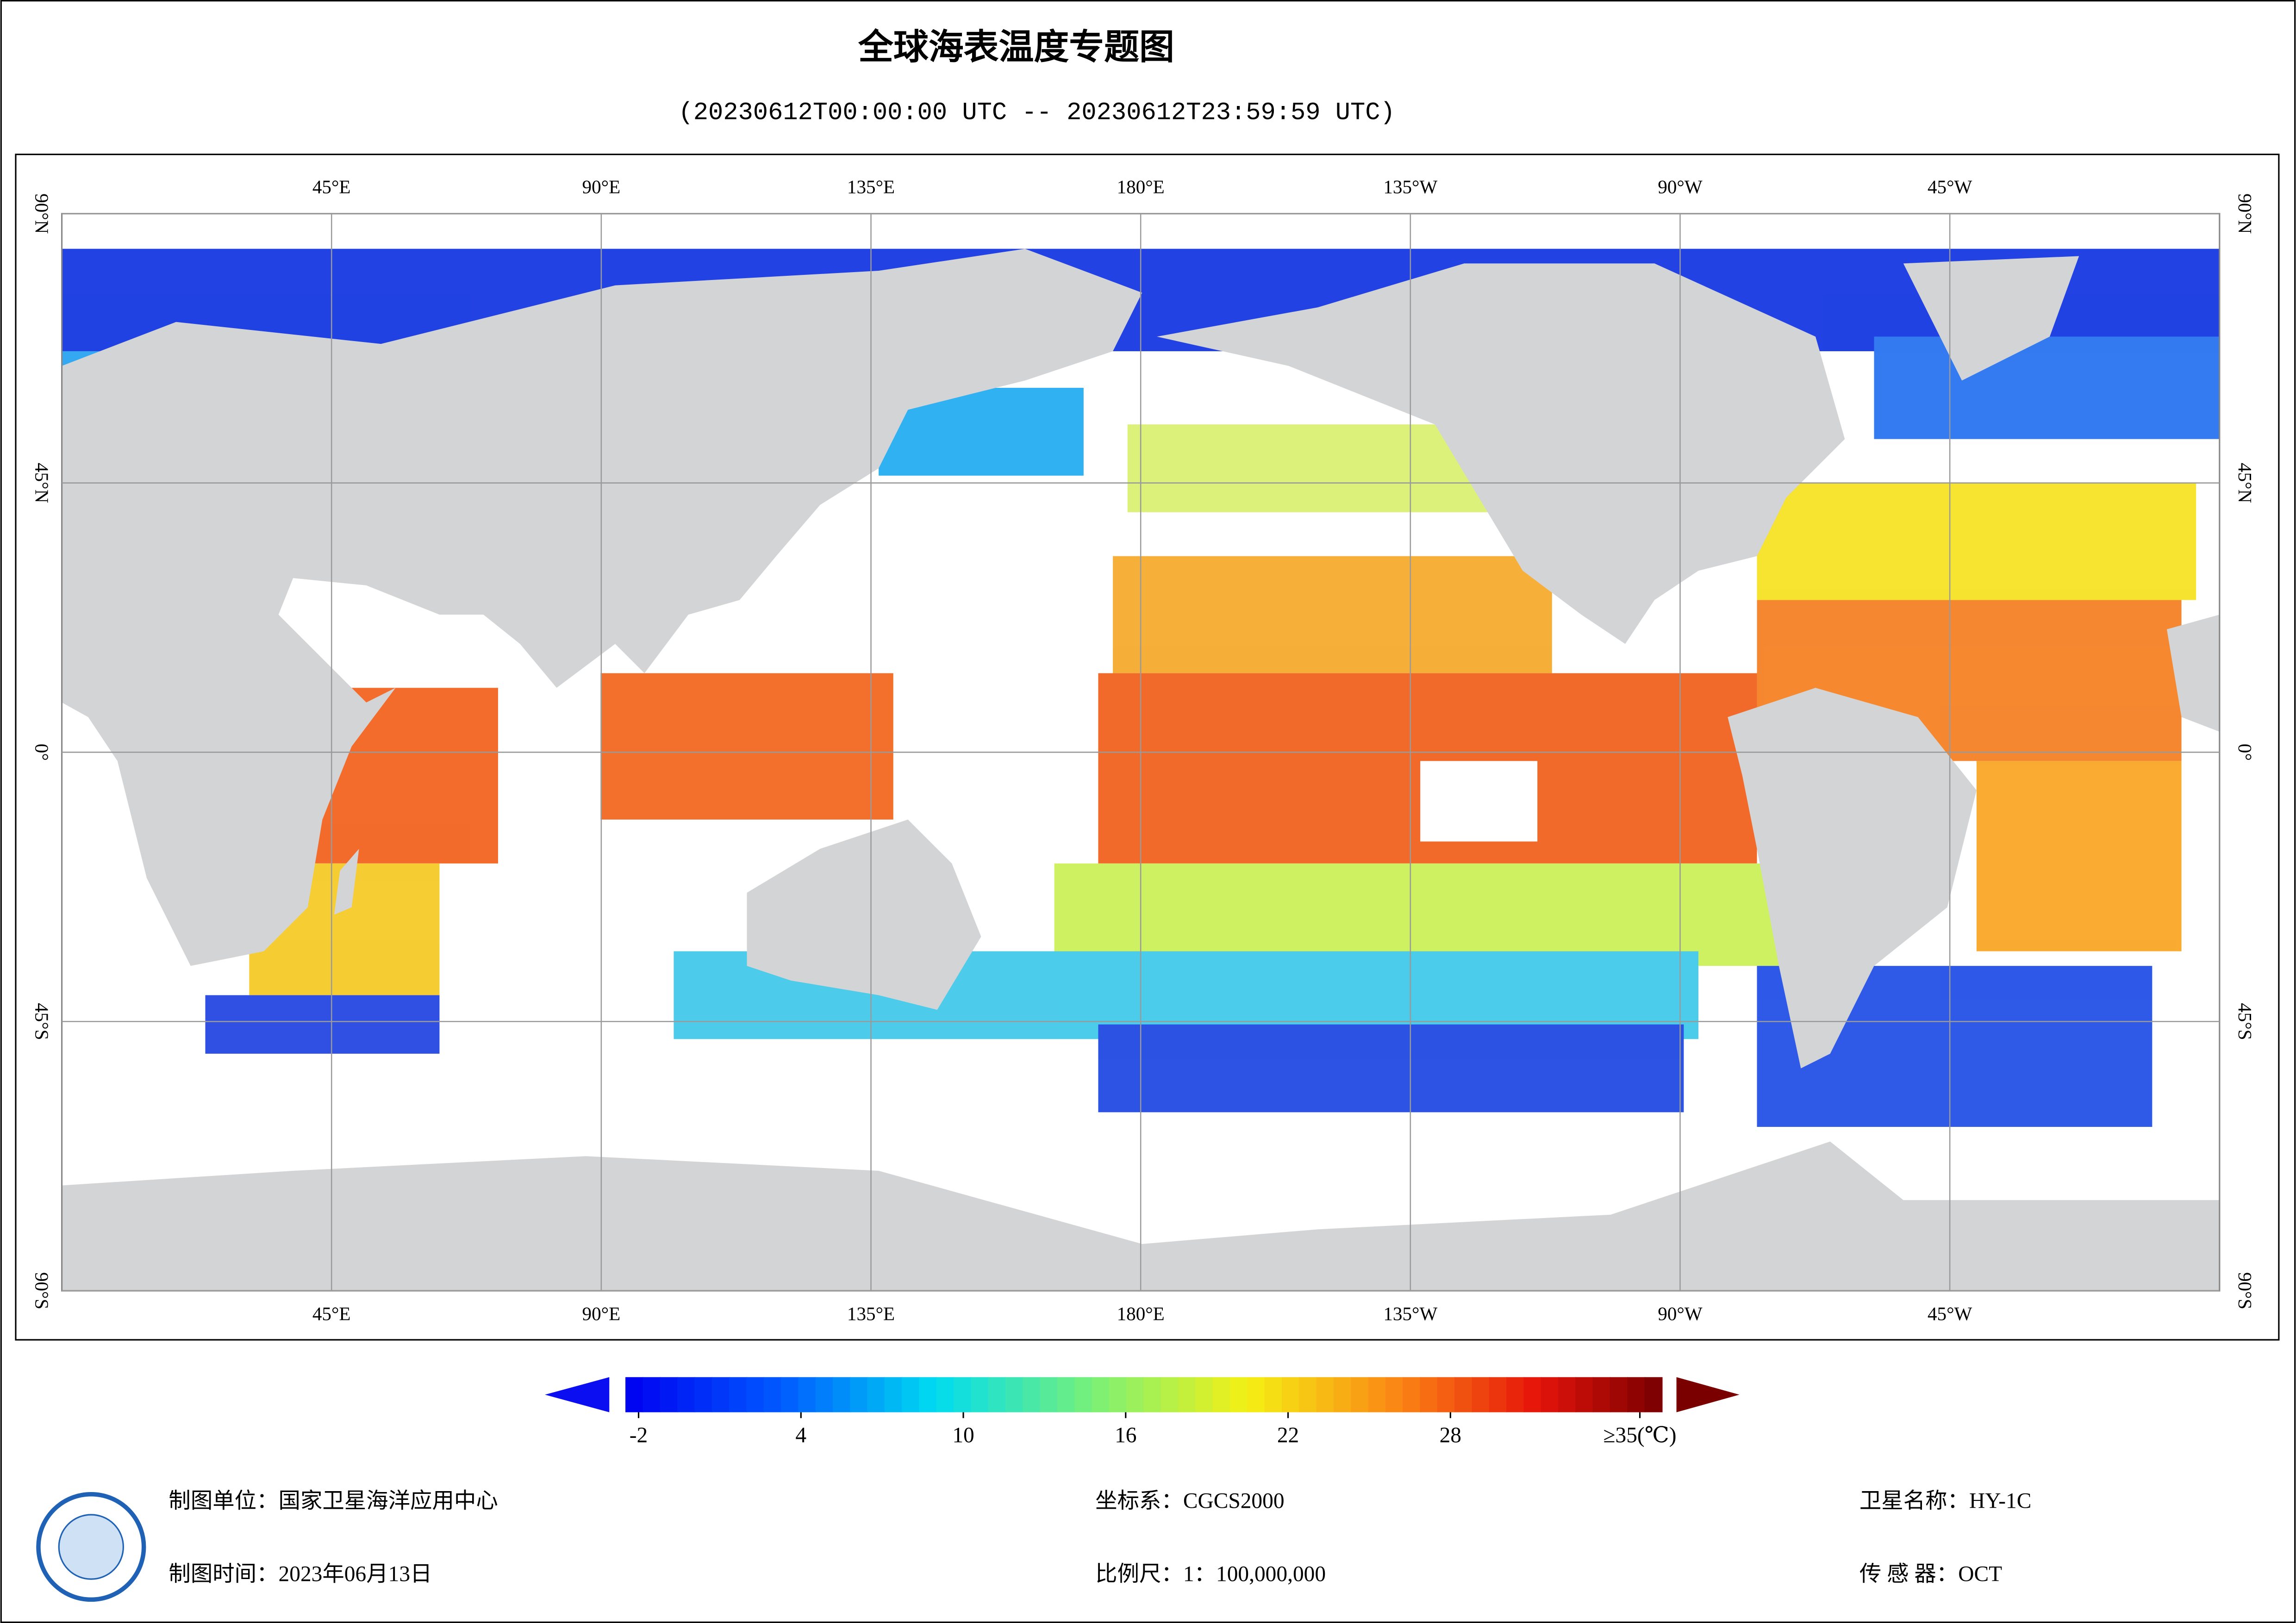  What do you see at coordinates (91, 1547) in the screenshot?
I see `logo-inner` at bounding box center [91, 1547].